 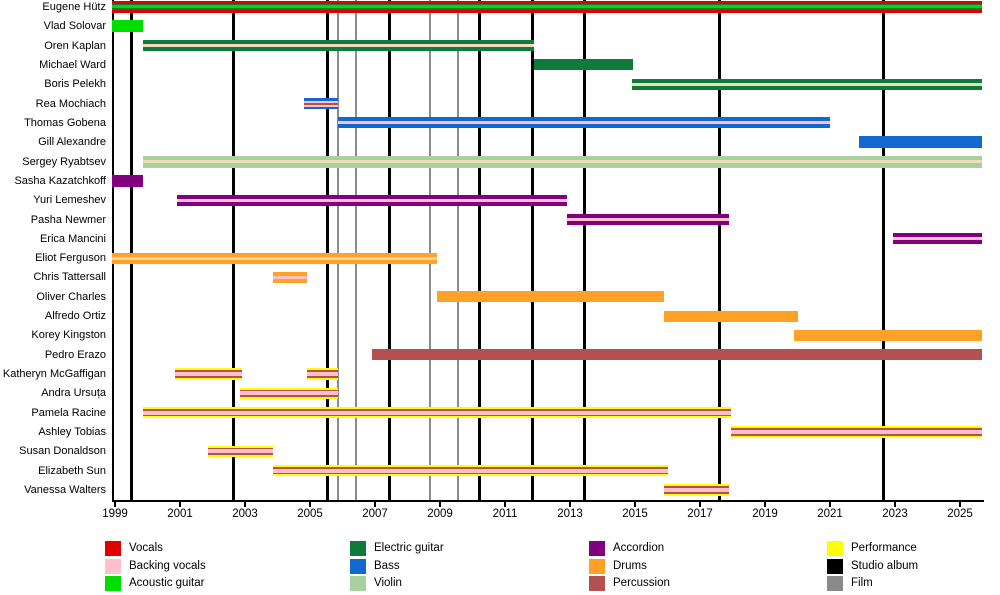 What do you see at coordinates (440, 514) in the screenshot?
I see `x-axis-year-label: 2009` at bounding box center [440, 514].